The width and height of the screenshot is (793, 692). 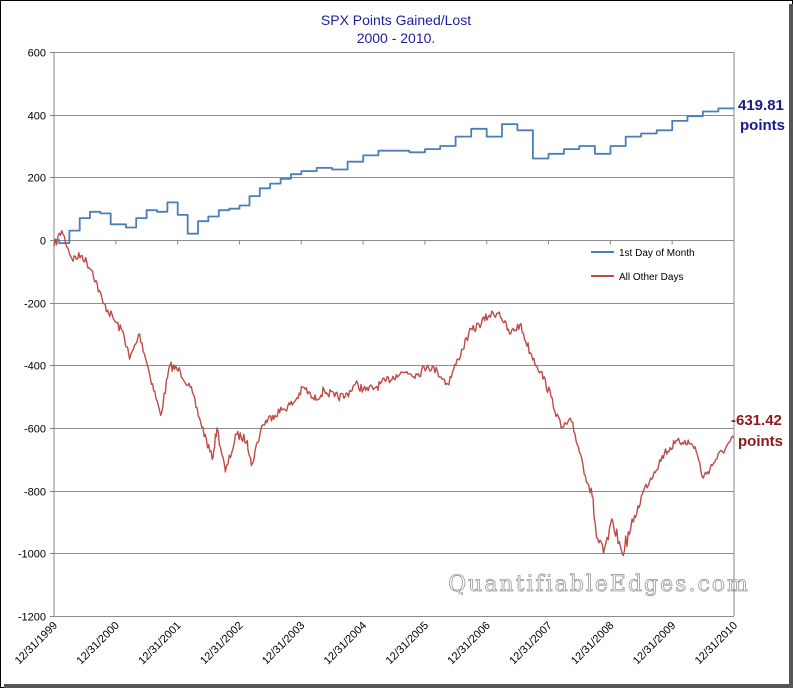 I want to click on legend-label-first-day: 1st Day of Month, so click(x=657, y=253).